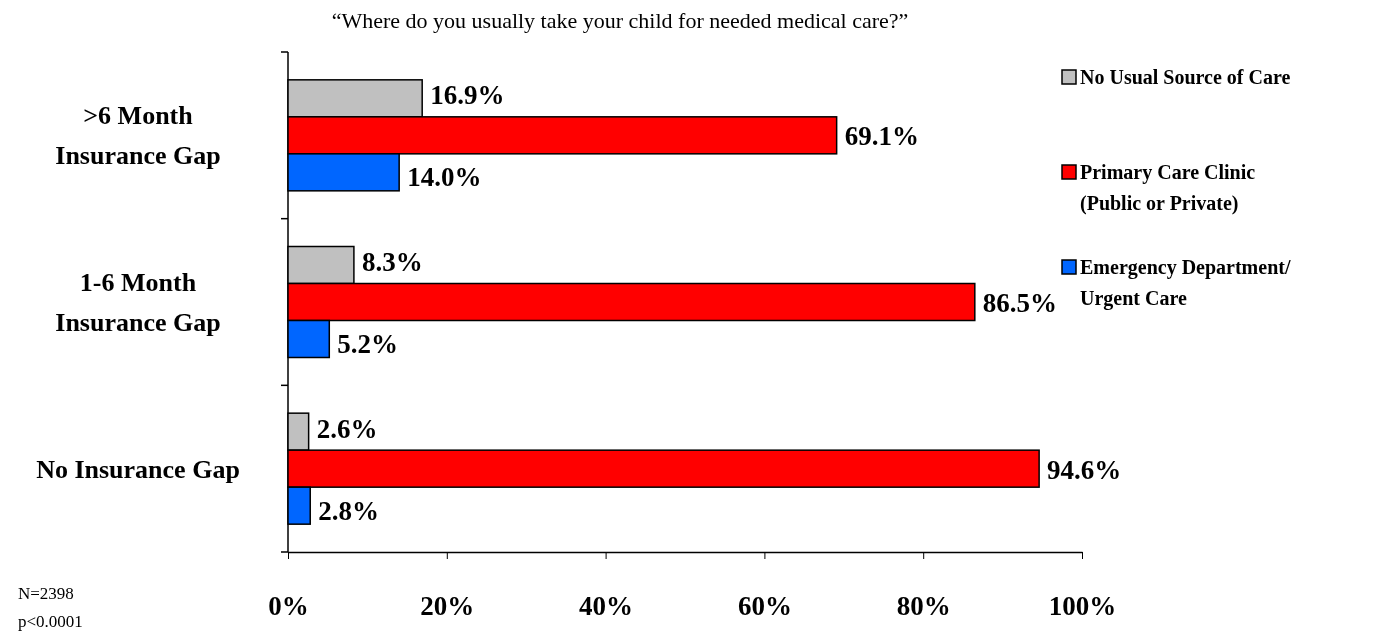  Describe the element at coordinates (138, 136) in the screenshot. I see `y-tick-label: >6 Month Insurance Gap` at that location.